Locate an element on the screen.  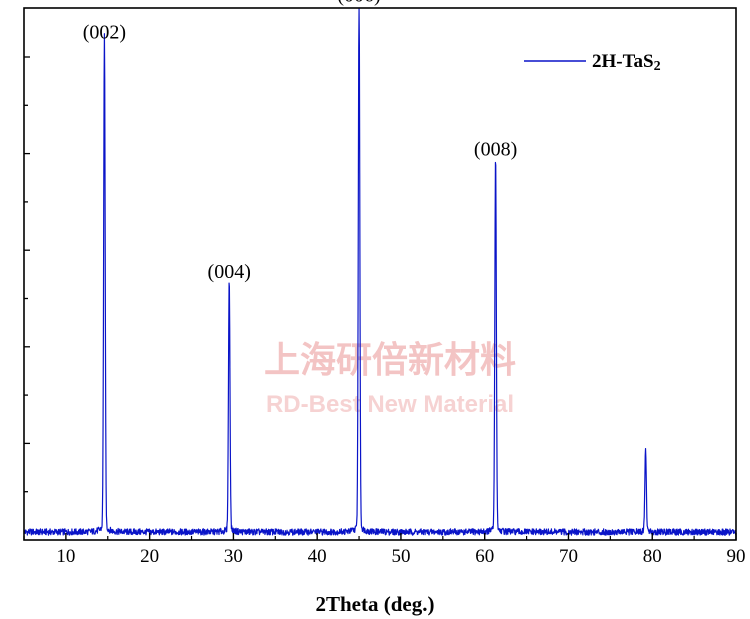
peak-label: (002) is located at coordinates (104, 33).